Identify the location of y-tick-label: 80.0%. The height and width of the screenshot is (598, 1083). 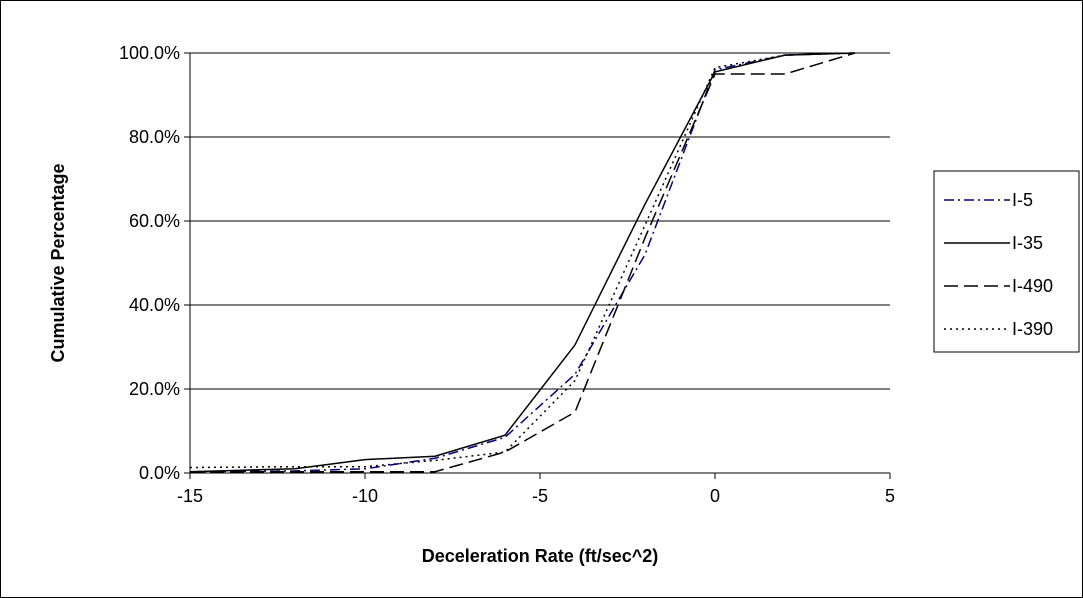
(154, 137).